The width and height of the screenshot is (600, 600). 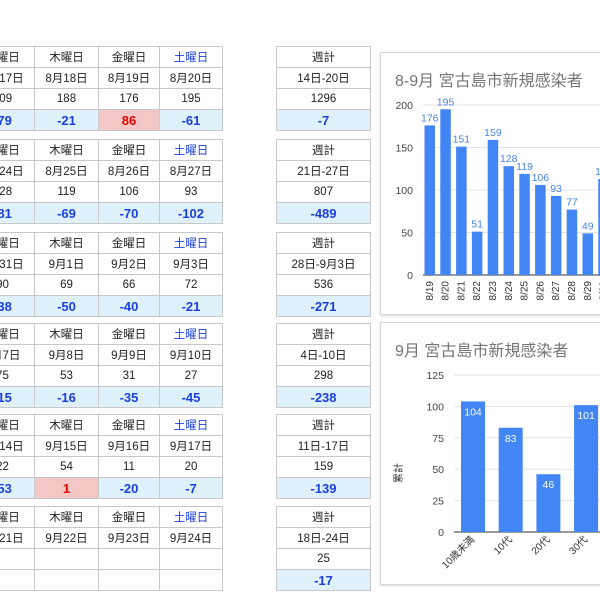 What do you see at coordinates (549, 485) in the screenshot?
I see `bar-value-label: 46` at bounding box center [549, 485].